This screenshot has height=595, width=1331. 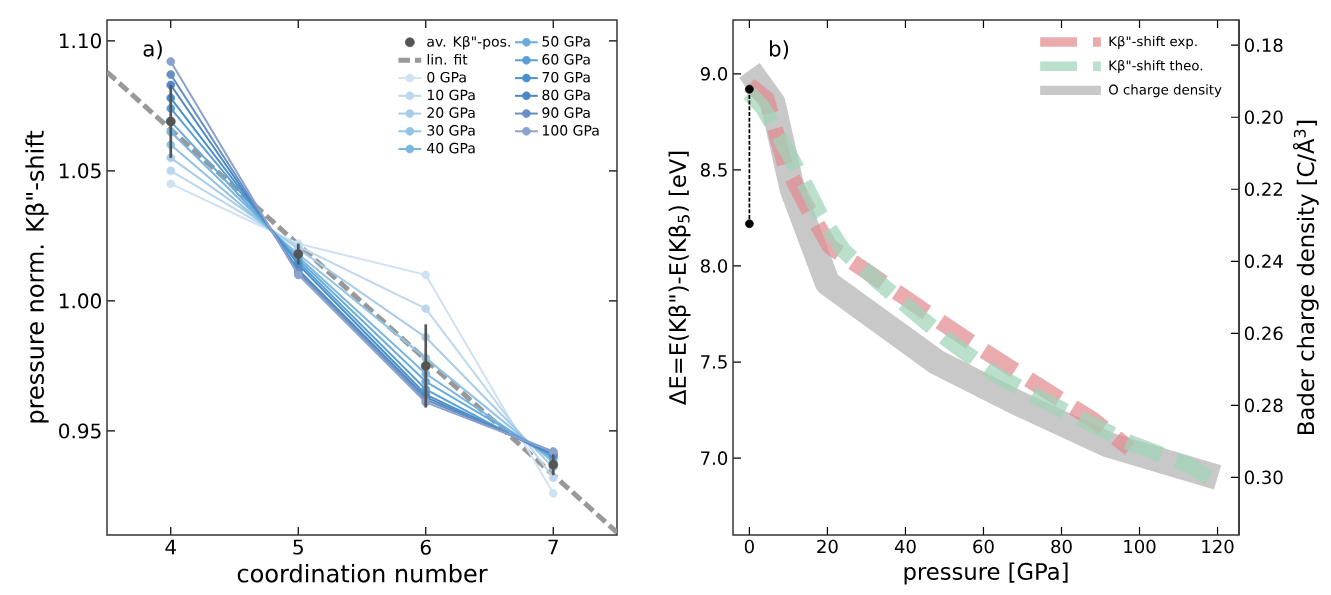 What do you see at coordinates (1140, 546) in the screenshot?
I see `x-tick-label: 100` at bounding box center [1140, 546].